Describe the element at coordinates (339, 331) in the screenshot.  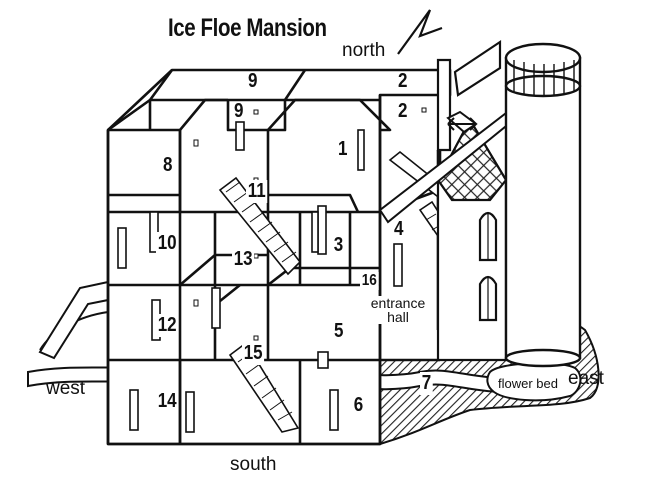
I see `room-5: 5` at that location.